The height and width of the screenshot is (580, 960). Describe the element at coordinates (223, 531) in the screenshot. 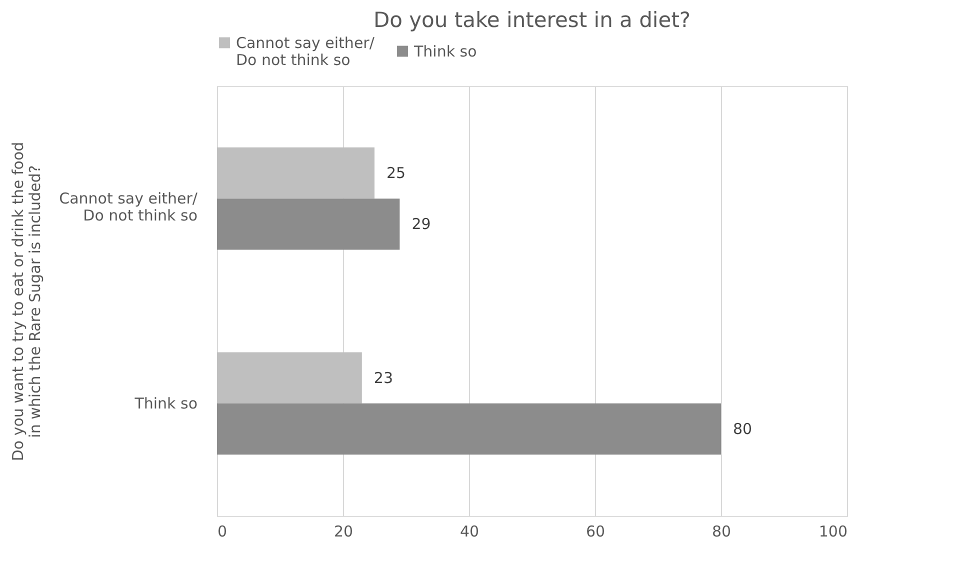

I see `x-tick-label: 0` at that location.